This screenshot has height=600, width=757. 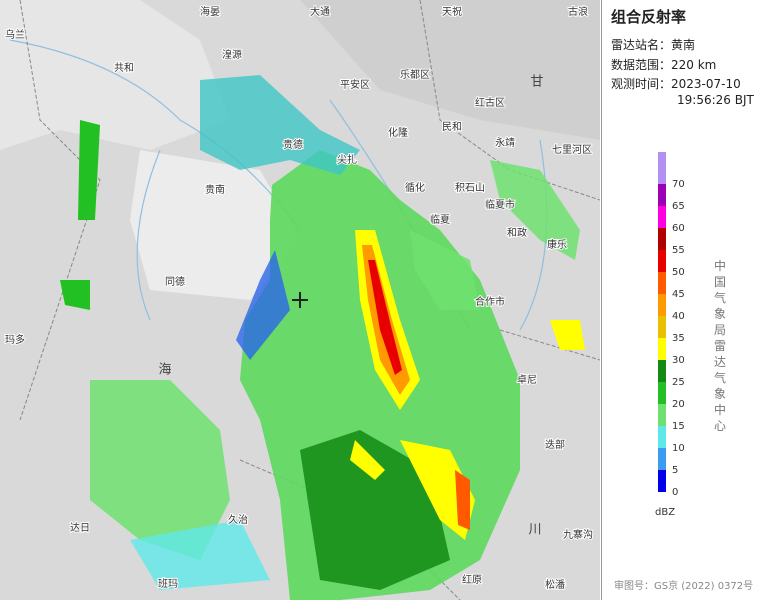 I want to click on place-label: 化隆, so click(x=398, y=132).